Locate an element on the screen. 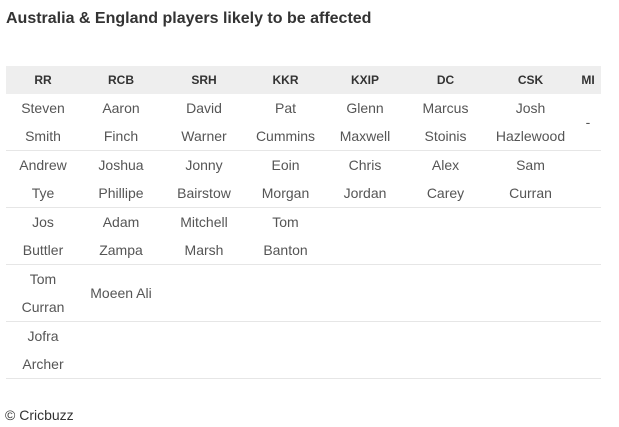 Image resolution: width=619 pixels, height=427 pixels. column-header: KKR is located at coordinates (285, 80).